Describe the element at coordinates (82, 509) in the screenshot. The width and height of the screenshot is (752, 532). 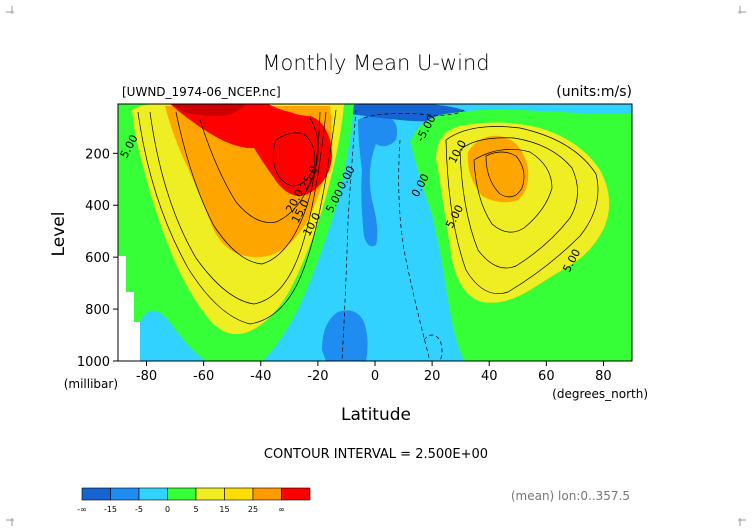
I see `colorbar-tick-label: -∞` at that location.